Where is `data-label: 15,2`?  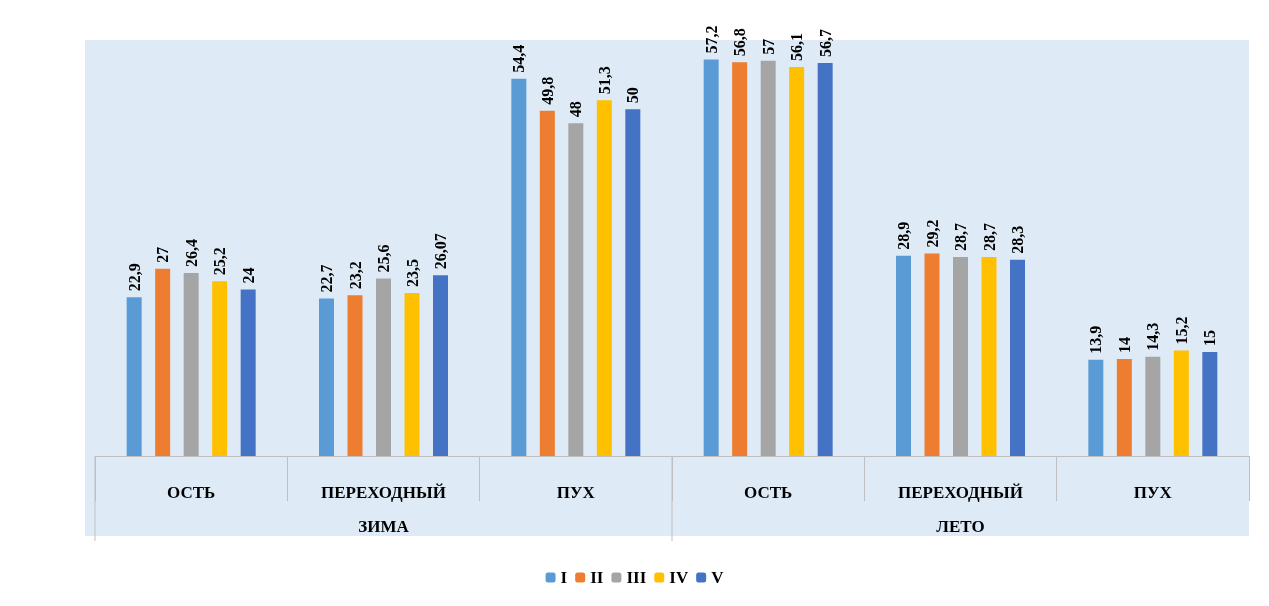
data-label: 15,2 is located at coordinates (1181, 330).